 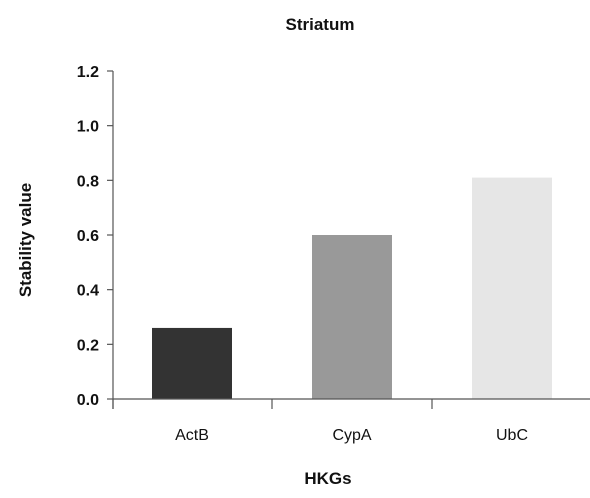 I want to click on x-tick-label: UbC, so click(x=512, y=435).